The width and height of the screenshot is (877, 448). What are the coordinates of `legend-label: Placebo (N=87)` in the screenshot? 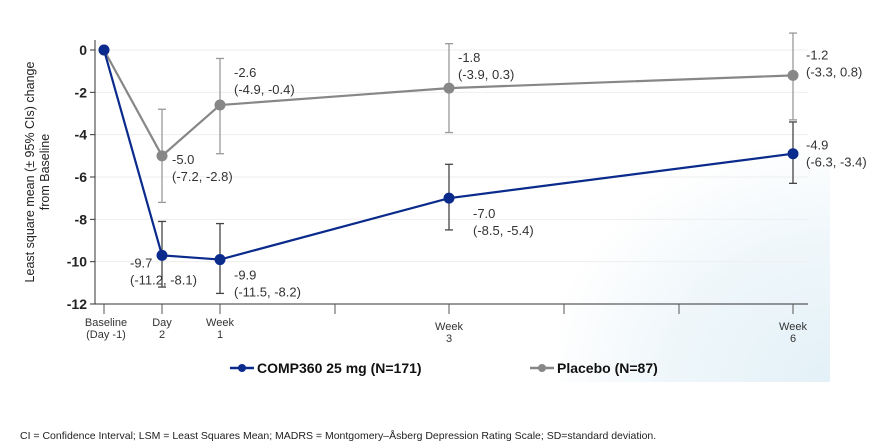 It's located at (607, 368).